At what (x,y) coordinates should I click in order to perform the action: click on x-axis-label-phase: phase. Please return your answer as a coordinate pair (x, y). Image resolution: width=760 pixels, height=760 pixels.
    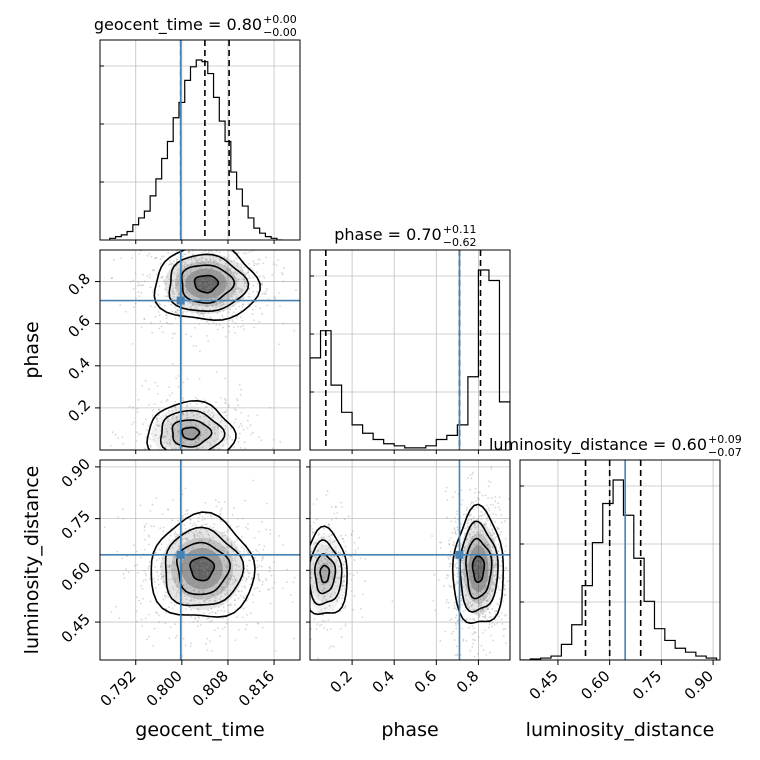
    Looking at the image, I should click on (409, 730).